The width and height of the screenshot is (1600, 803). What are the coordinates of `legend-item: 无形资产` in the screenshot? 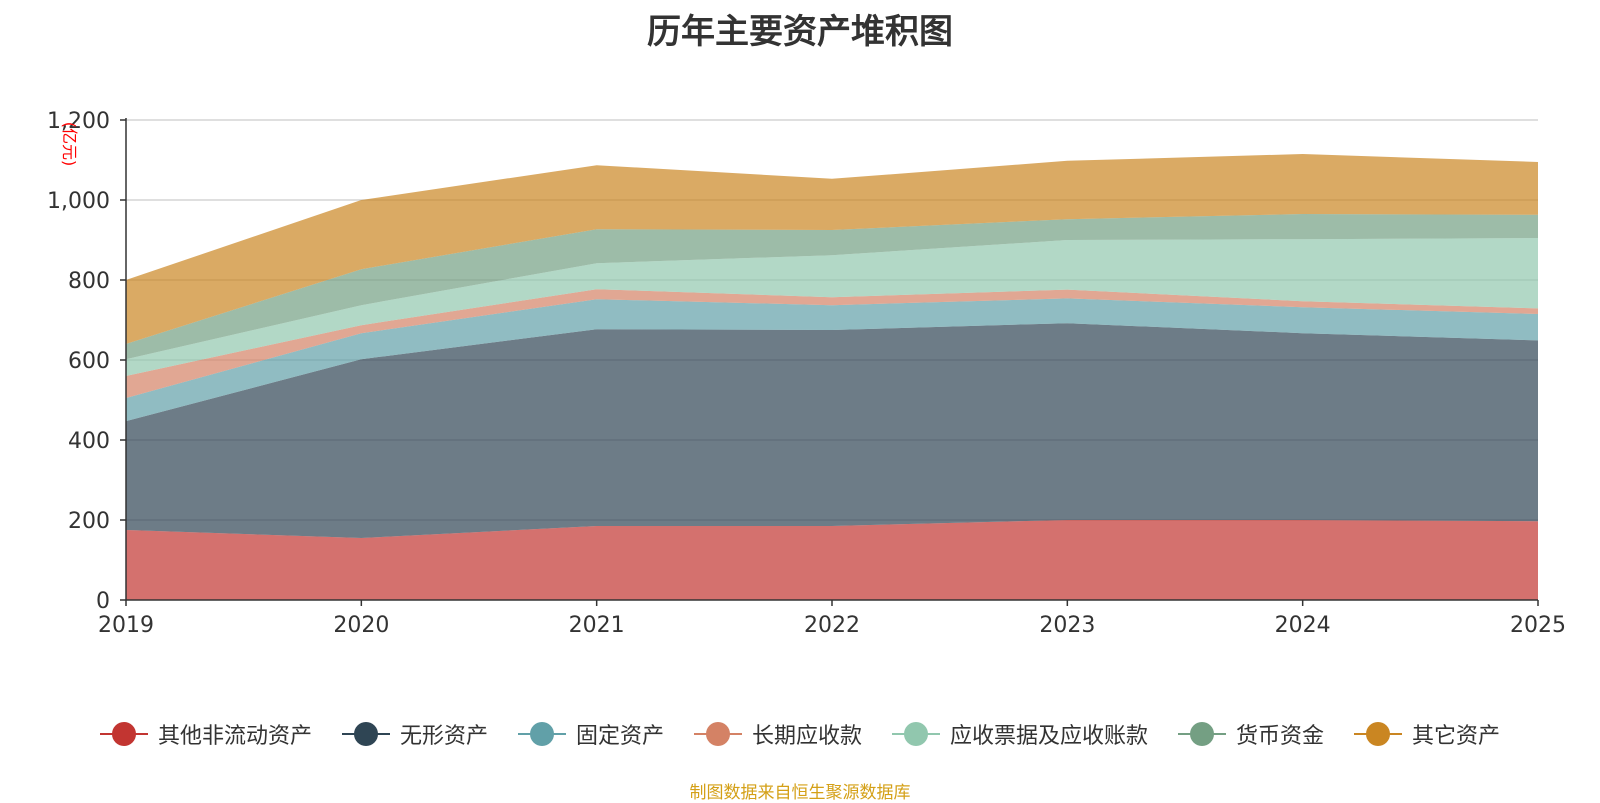 It's located at (414, 734).